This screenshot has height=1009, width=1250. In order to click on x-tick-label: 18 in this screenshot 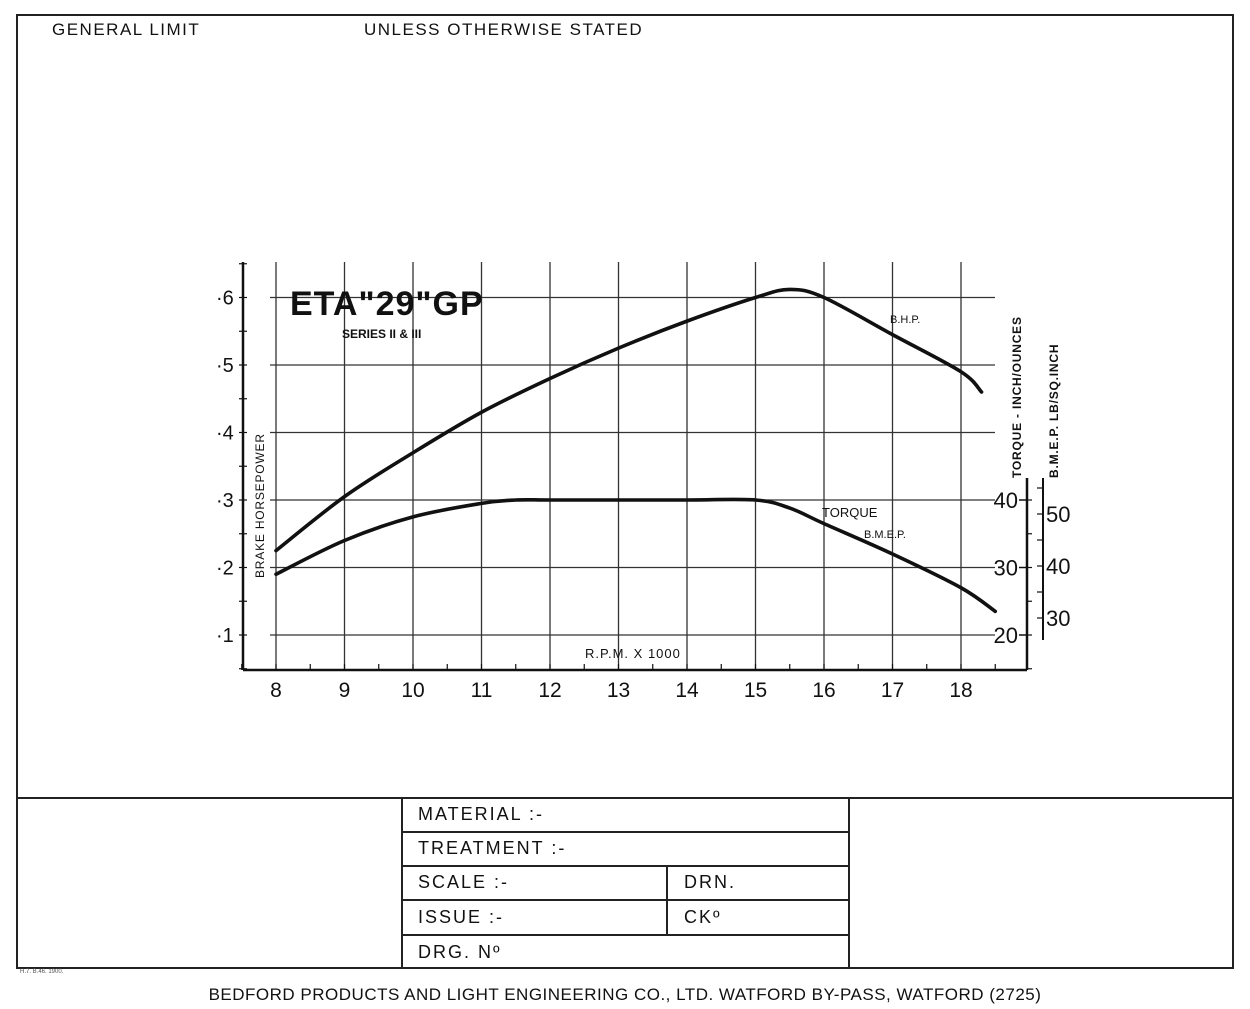, I will do `click(960, 690)`.